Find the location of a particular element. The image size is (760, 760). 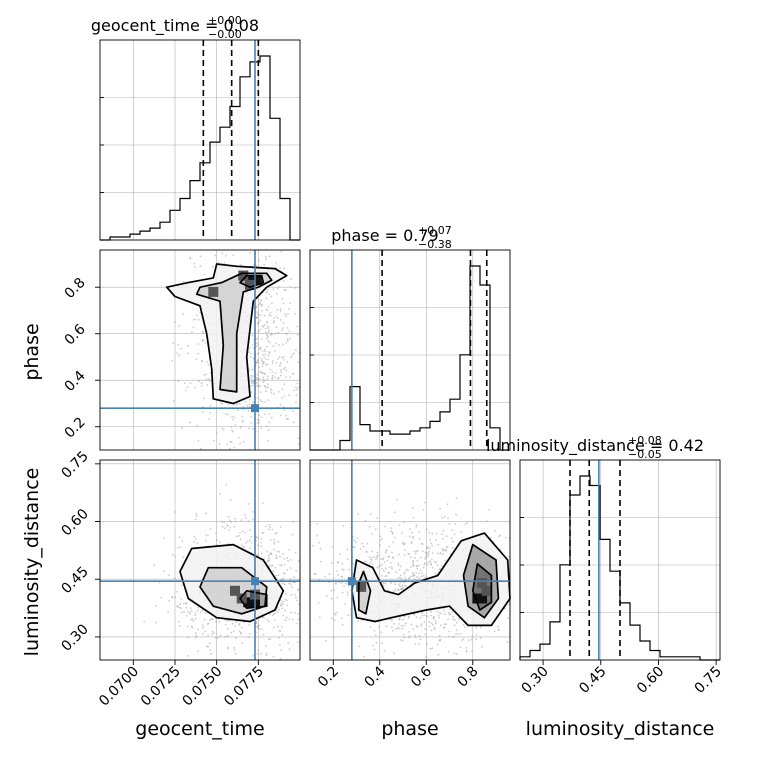

contour-line is located at coordinates (232, 583).